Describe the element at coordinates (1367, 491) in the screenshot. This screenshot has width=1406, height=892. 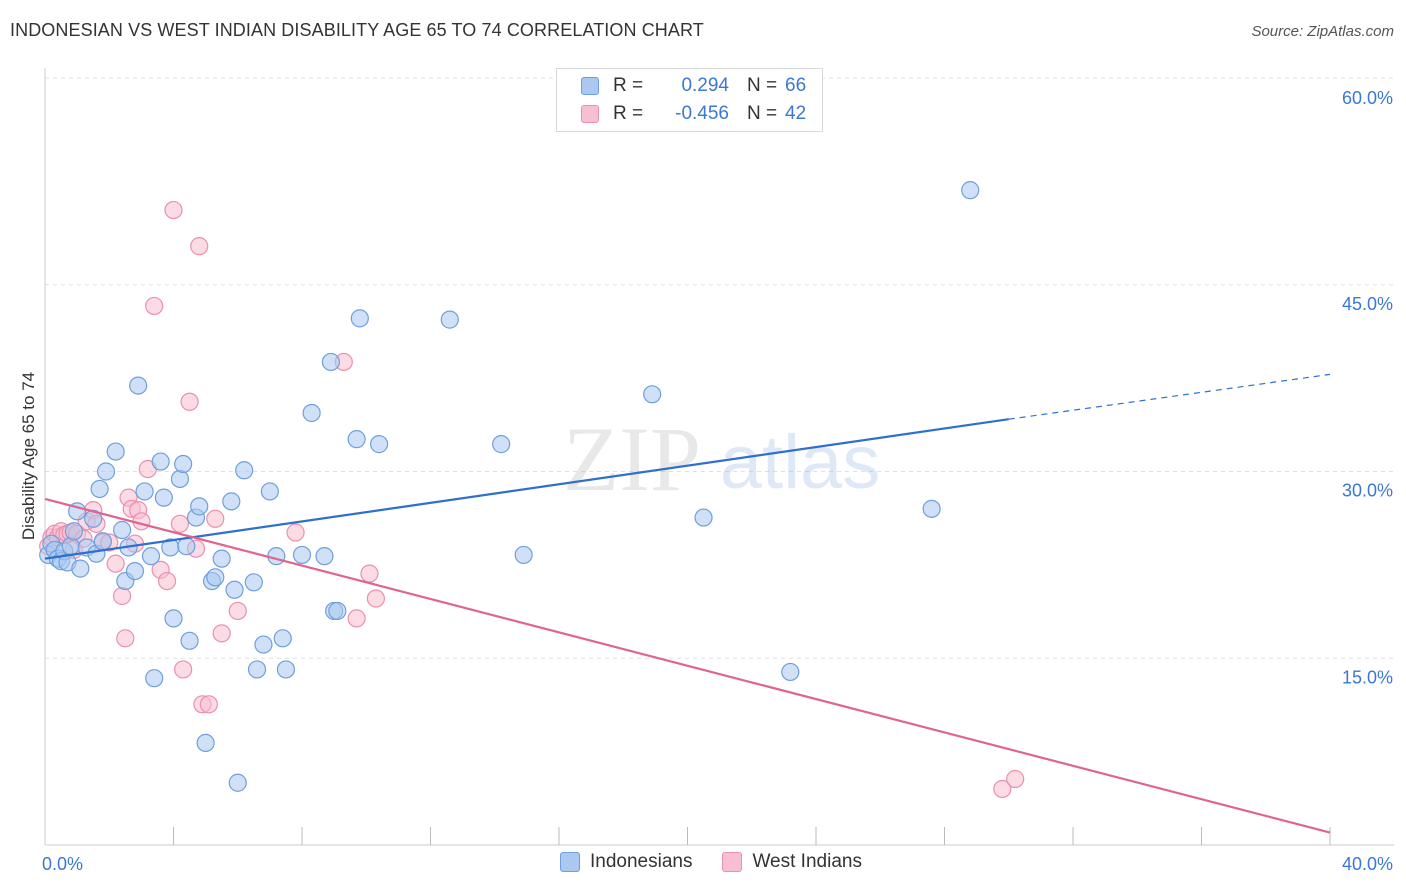
I see `y-tick-label: 30.0%` at that location.